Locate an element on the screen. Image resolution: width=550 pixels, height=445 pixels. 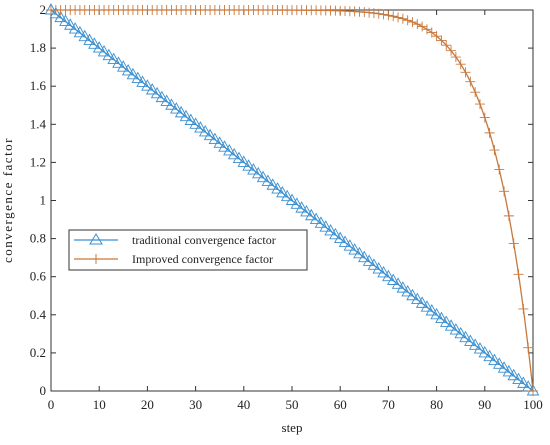
y-tick-label: 1.8 is located at coordinates (38, 47).